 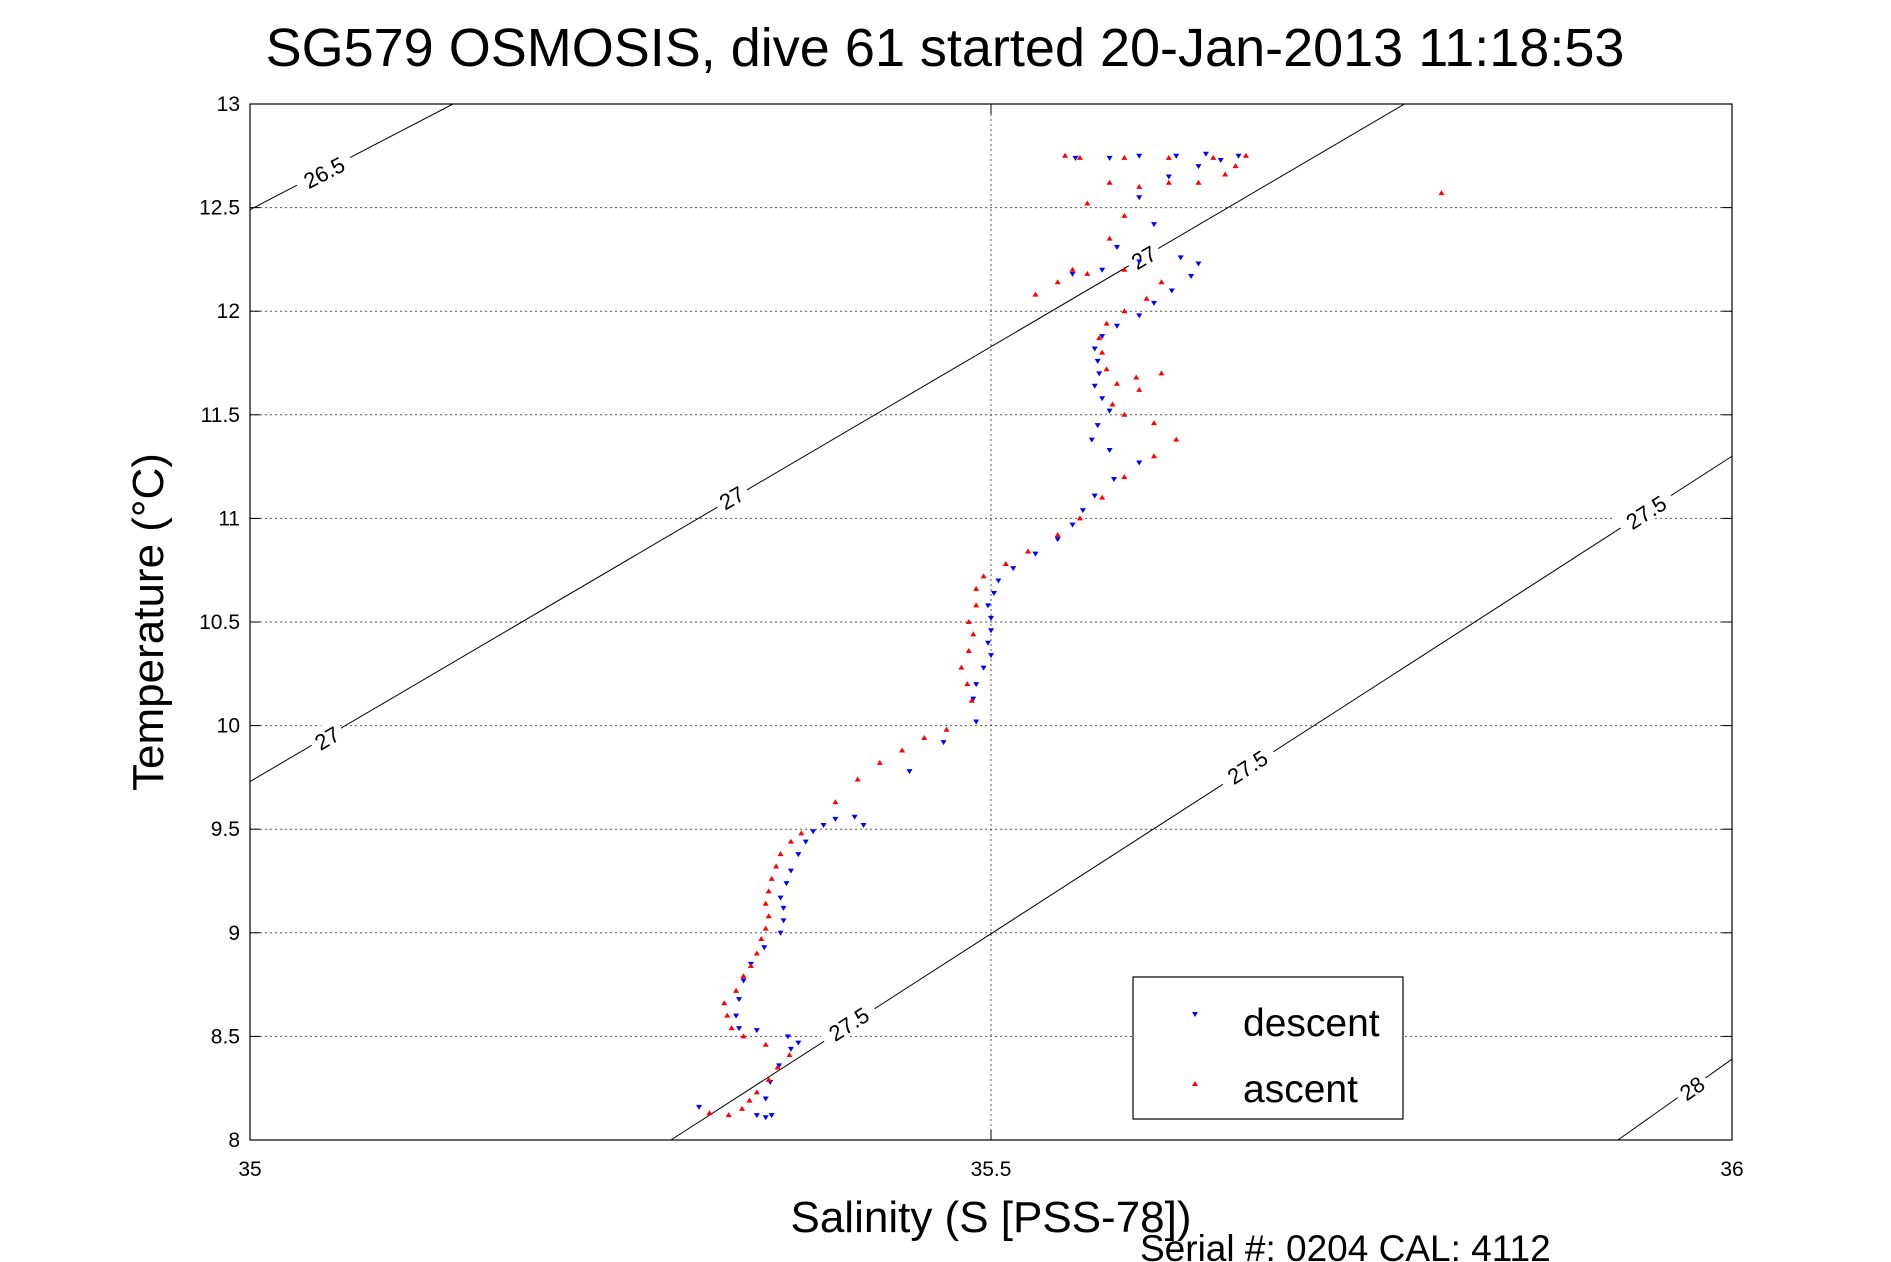 What do you see at coordinates (229, 518) in the screenshot?
I see `y-tick-label: 11` at bounding box center [229, 518].